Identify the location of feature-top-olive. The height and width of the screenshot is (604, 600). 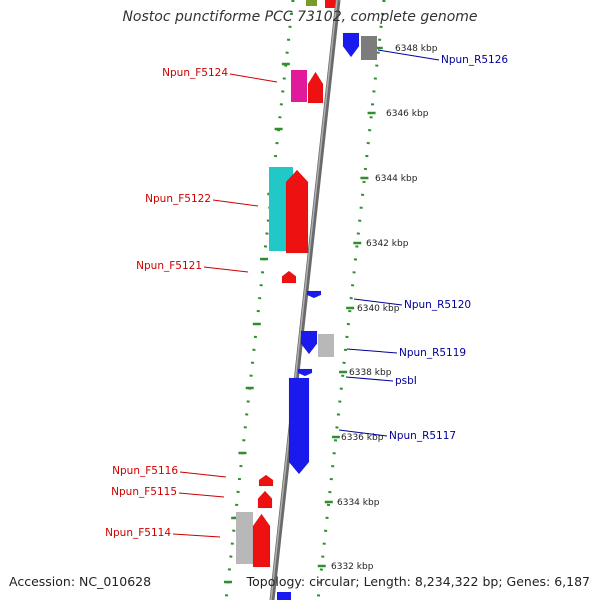
(311, 3).